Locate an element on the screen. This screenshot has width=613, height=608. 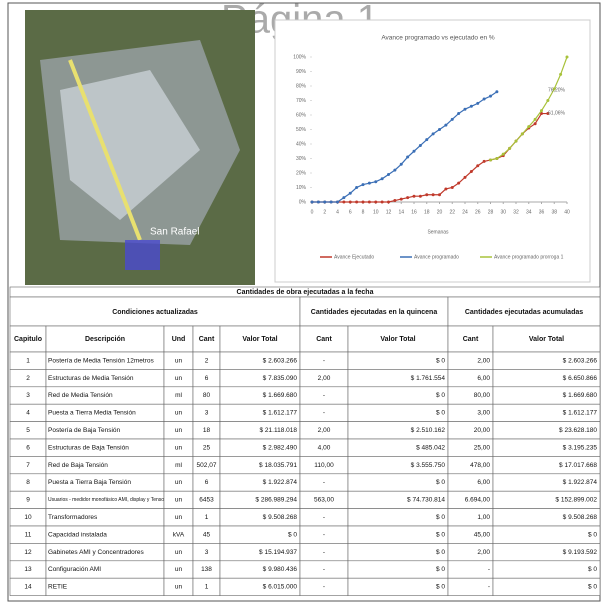
x-tick-label: 18 is located at coordinates (427, 212).